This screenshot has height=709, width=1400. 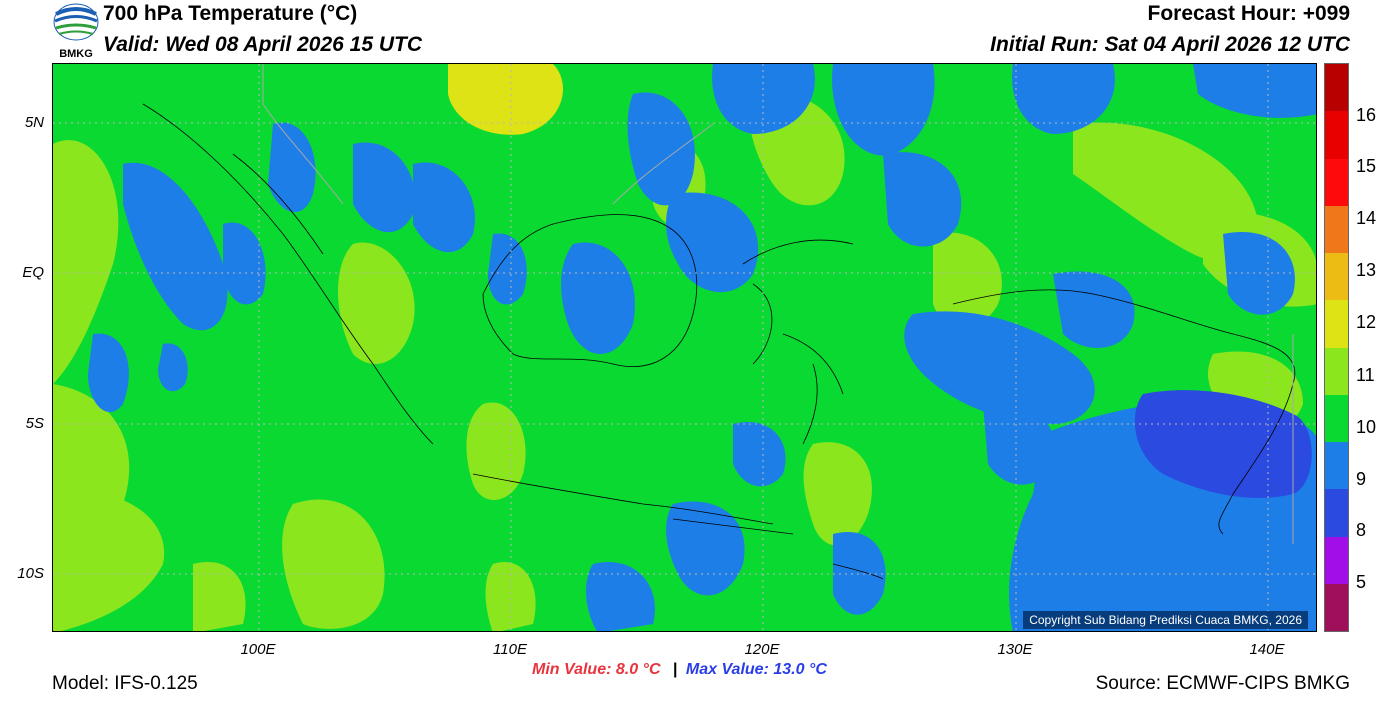 What do you see at coordinates (1015, 649) in the screenshot?
I see `lon-label-130e: 130E` at bounding box center [1015, 649].